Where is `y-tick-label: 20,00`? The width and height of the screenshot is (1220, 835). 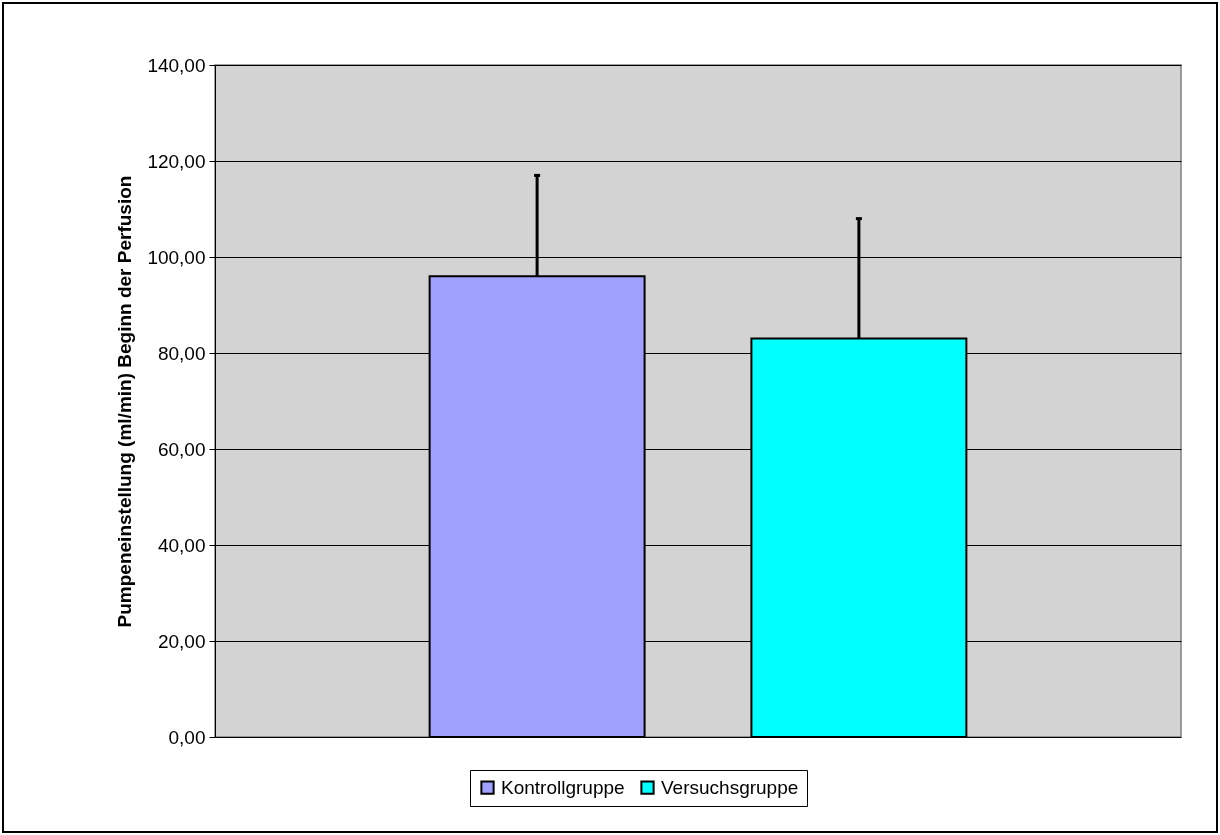
y-tick-label: 20,00 is located at coordinates (181, 641).